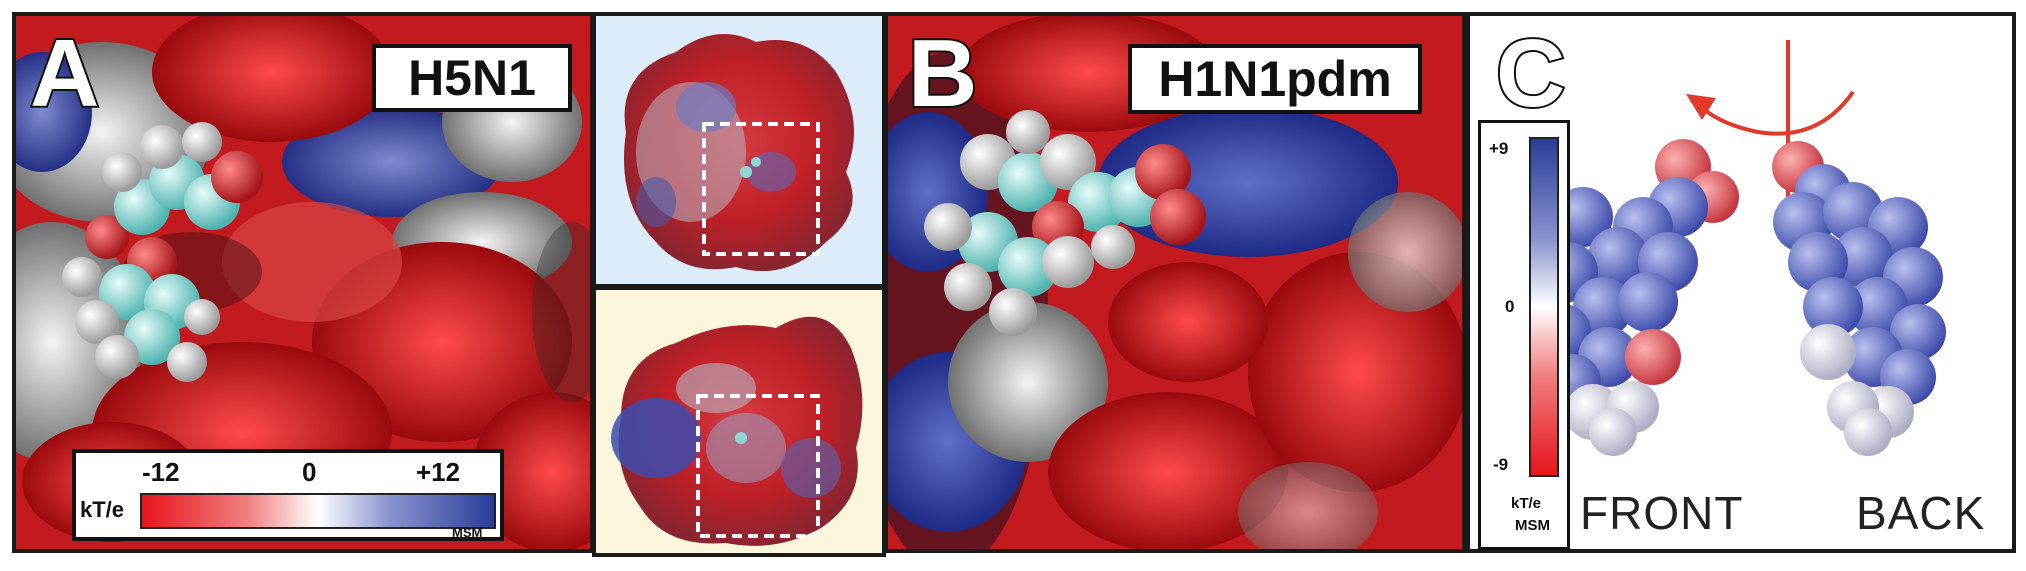  Describe the element at coordinates (162, 252) in the screenshot. I see `ligand-molecule-a` at that location.